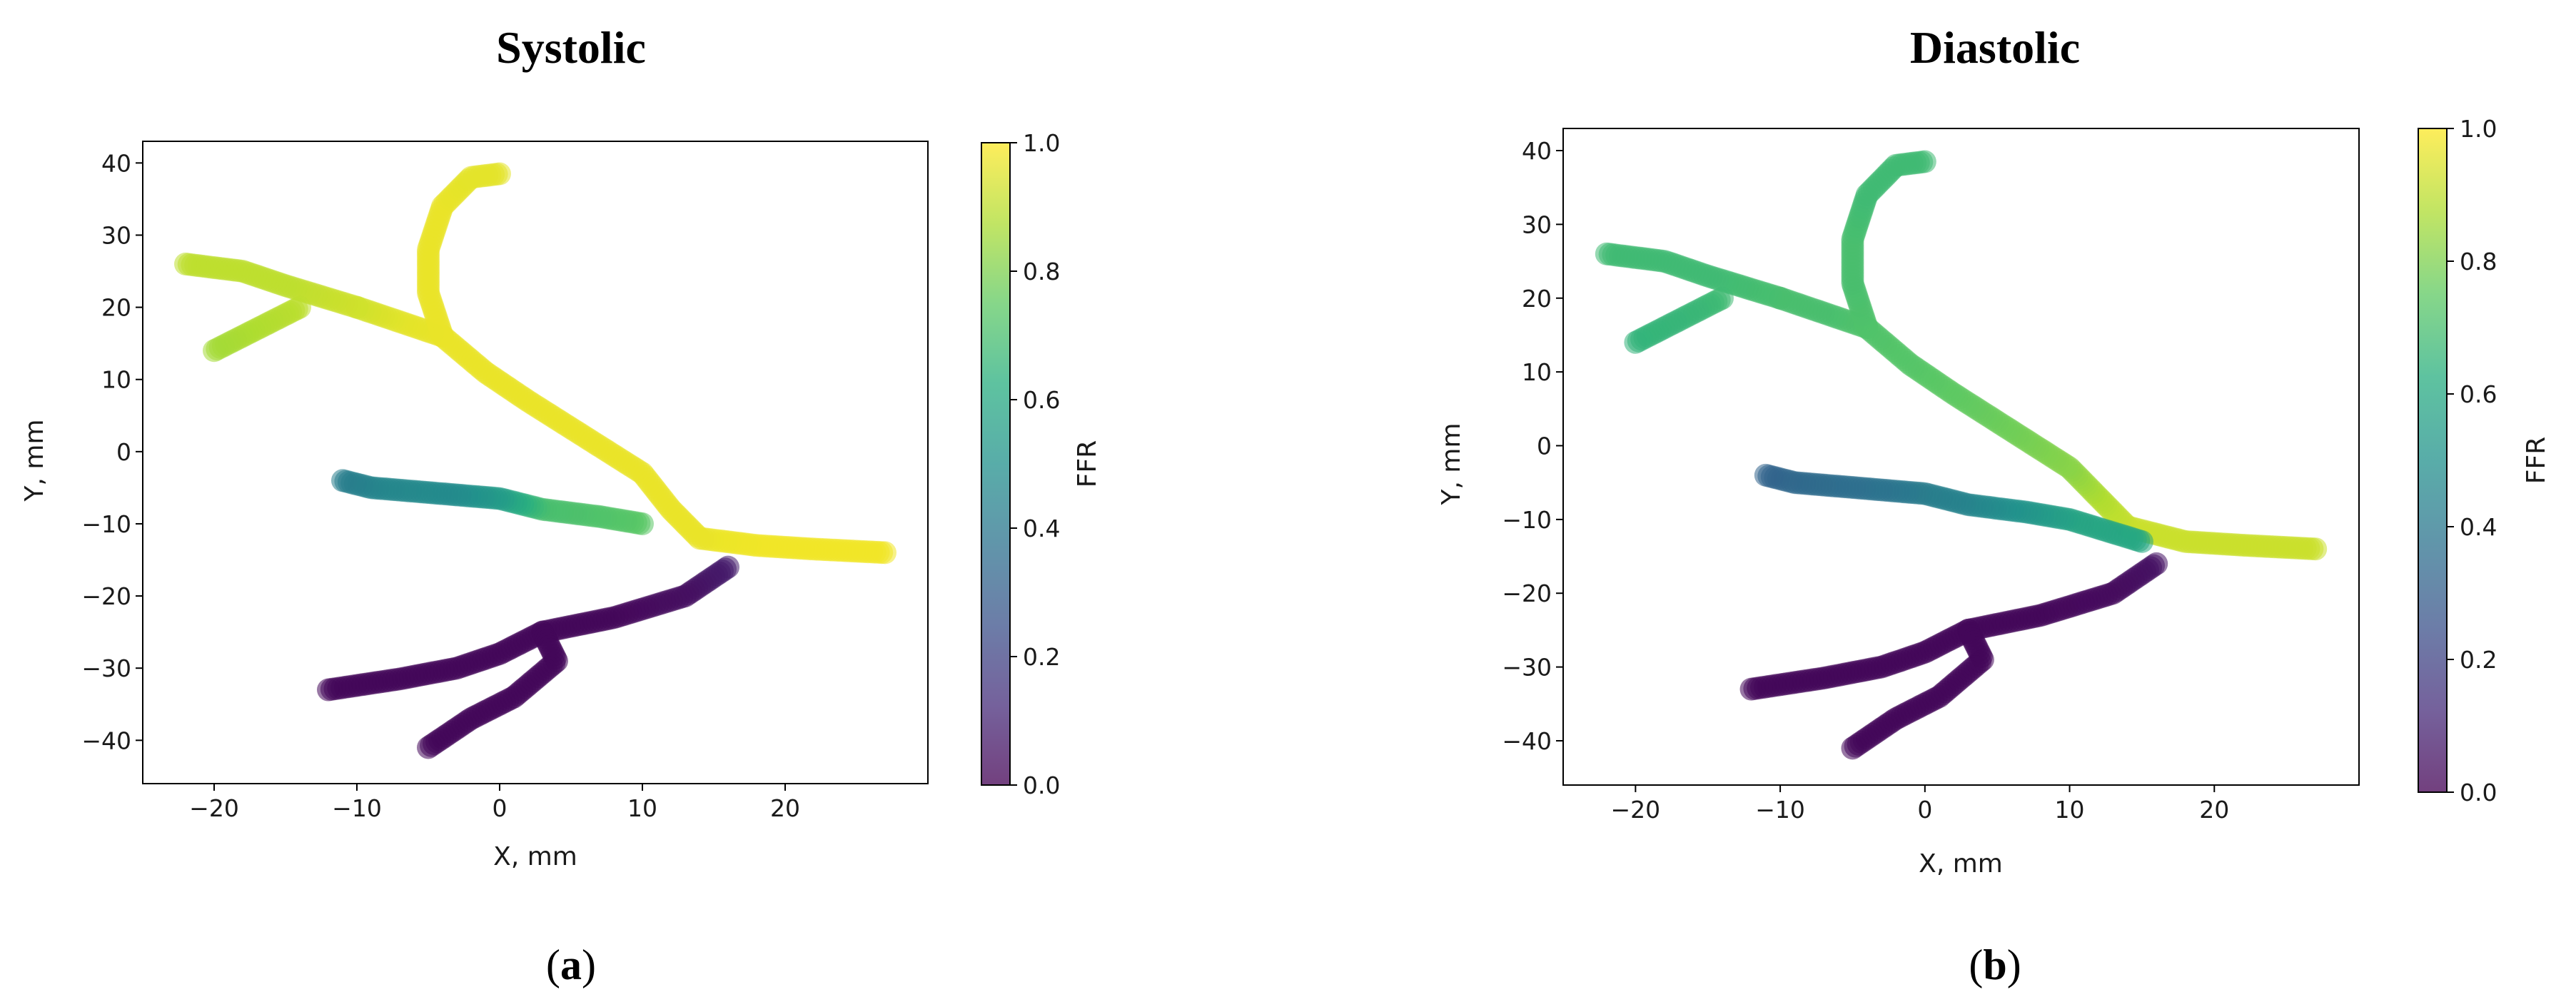 Image resolution: width=2576 pixels, height=1007 pixels. Describe the element at coordinates (571, 47) in the screenshot. I see `chart-title: Systolic` at that location.